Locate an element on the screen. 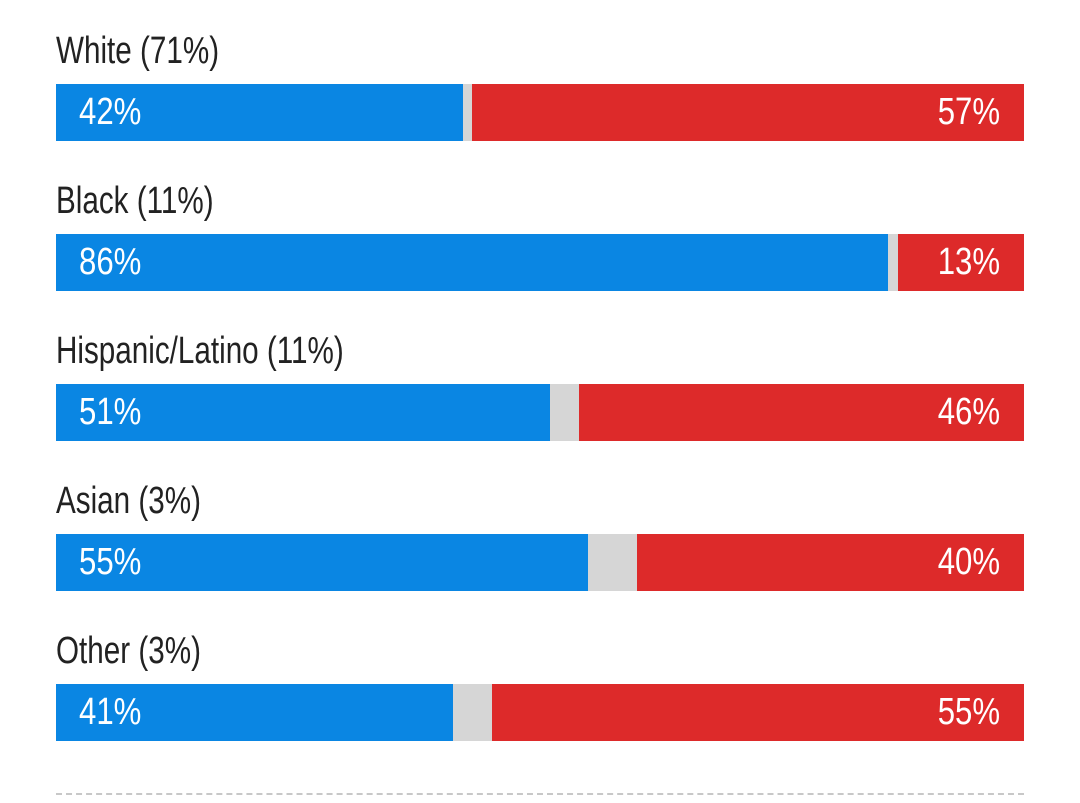 Image resolution: width=1080 pixels, height=803 pixels. value-label-red: 57% is located at coordinates (968, 112).